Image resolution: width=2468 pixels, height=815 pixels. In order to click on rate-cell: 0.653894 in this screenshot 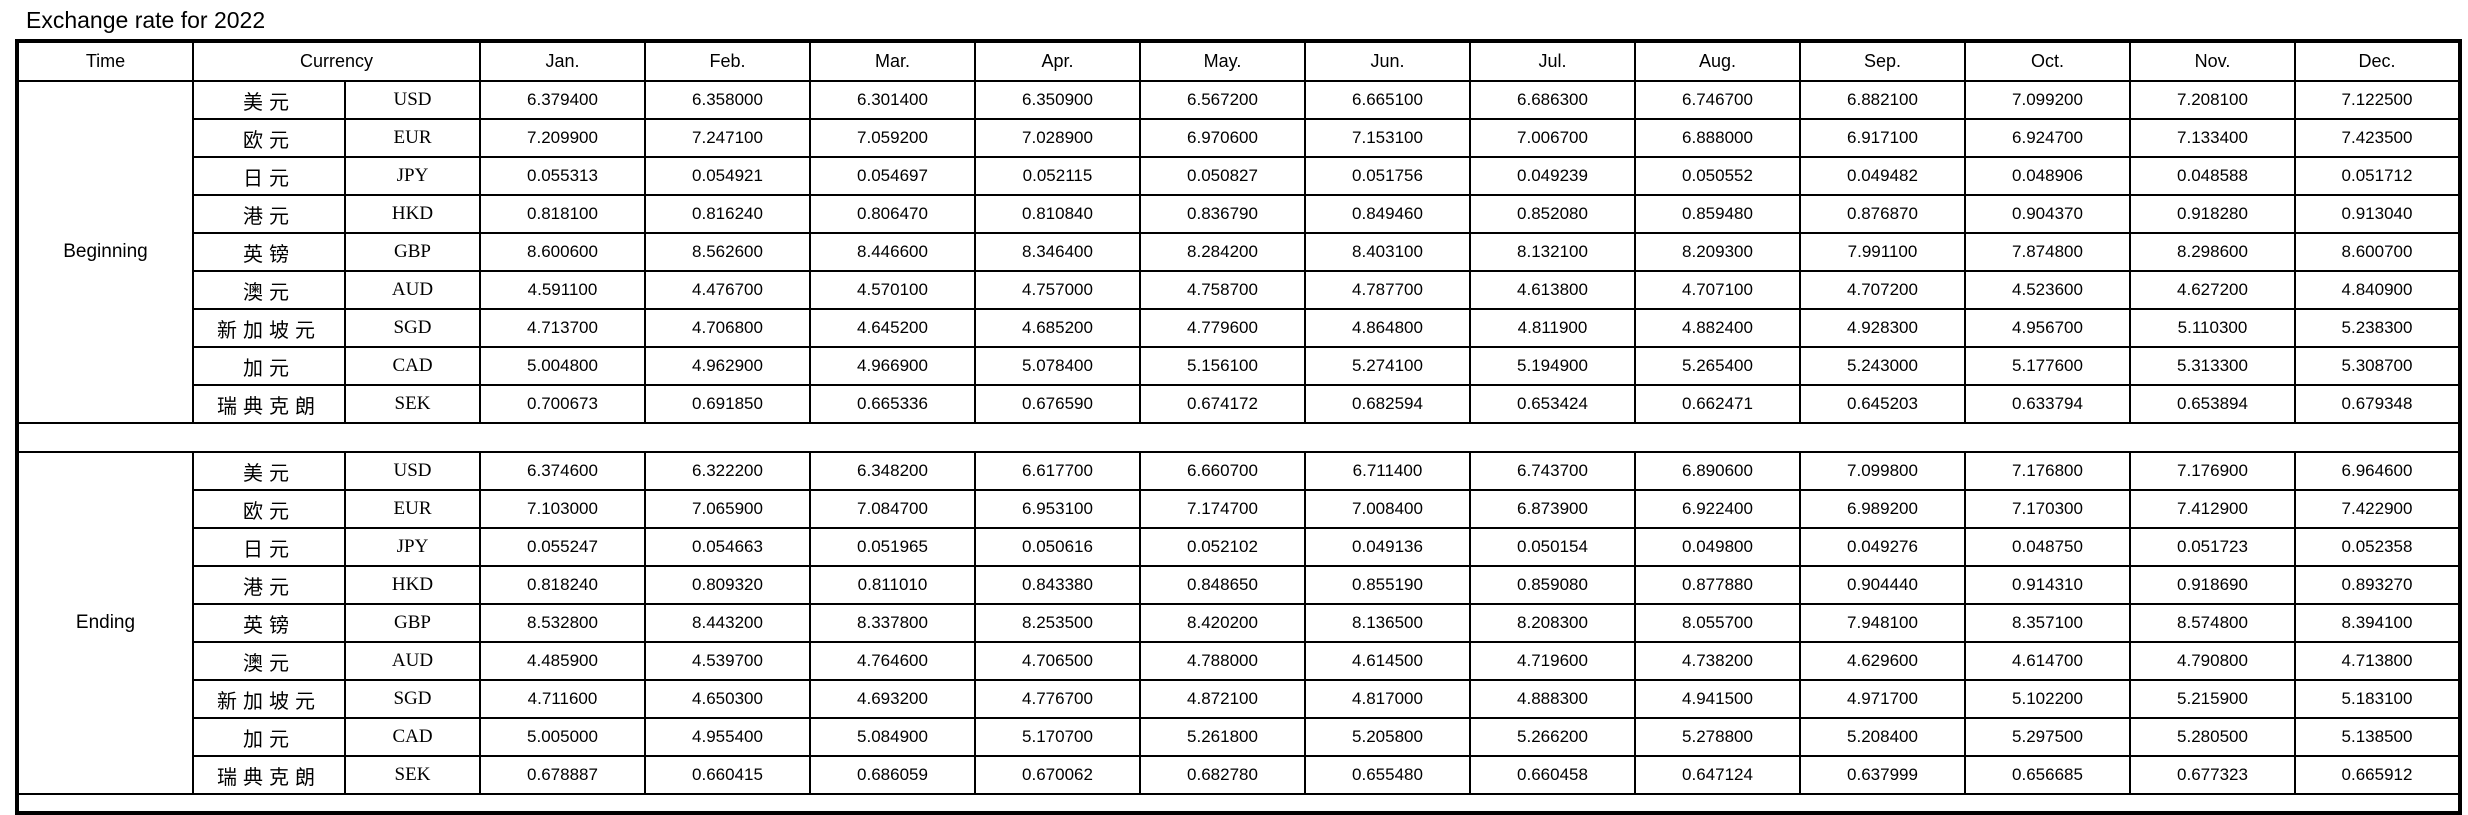, I will do `click(2212, 404)`.